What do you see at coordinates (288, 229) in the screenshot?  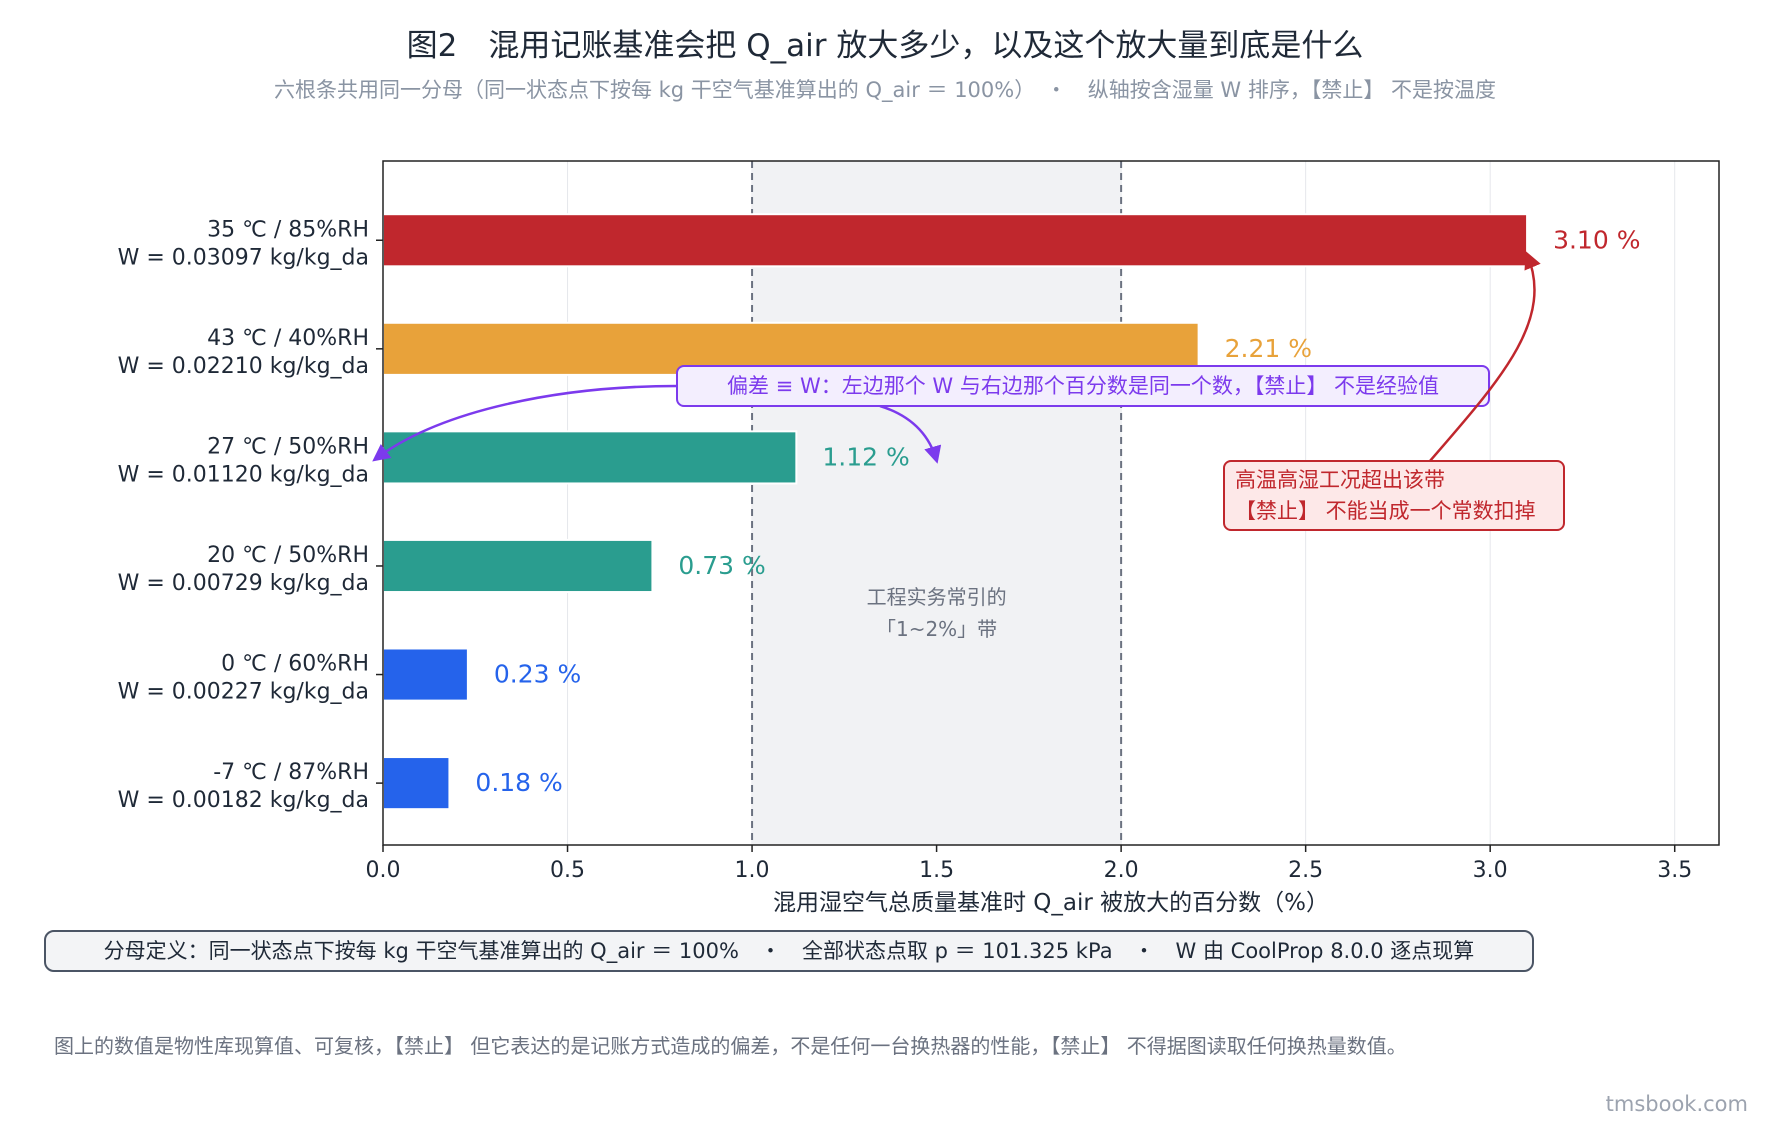 I see `y-tick-label: 35 ℃ / 85%RH` at bounding box center [288, 229].